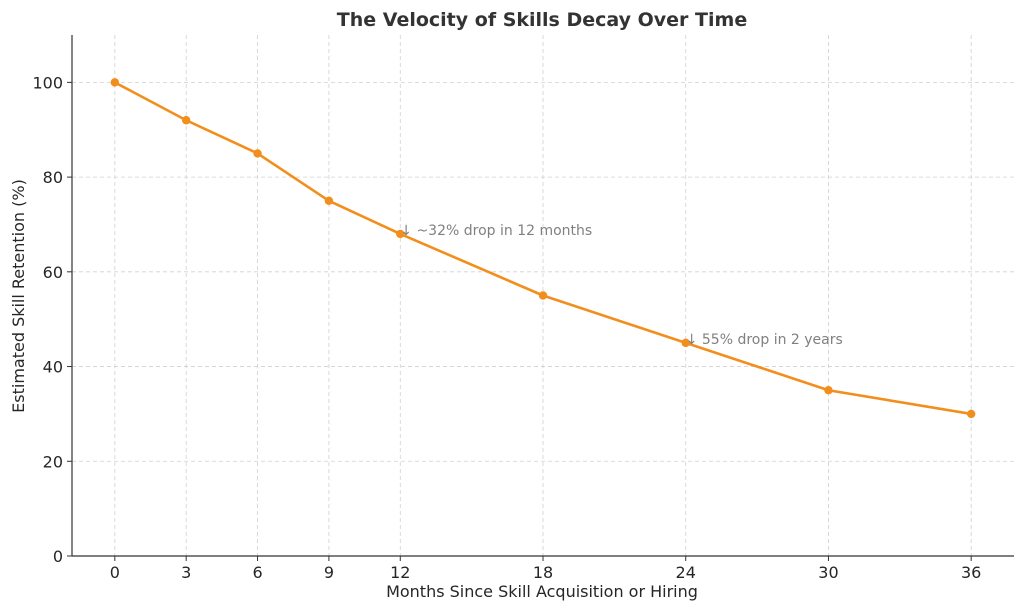  What do you see at coordinates (686, 572) in the screenshot?
I see `x-tick-label: 24` at bounding box center [686, 572].